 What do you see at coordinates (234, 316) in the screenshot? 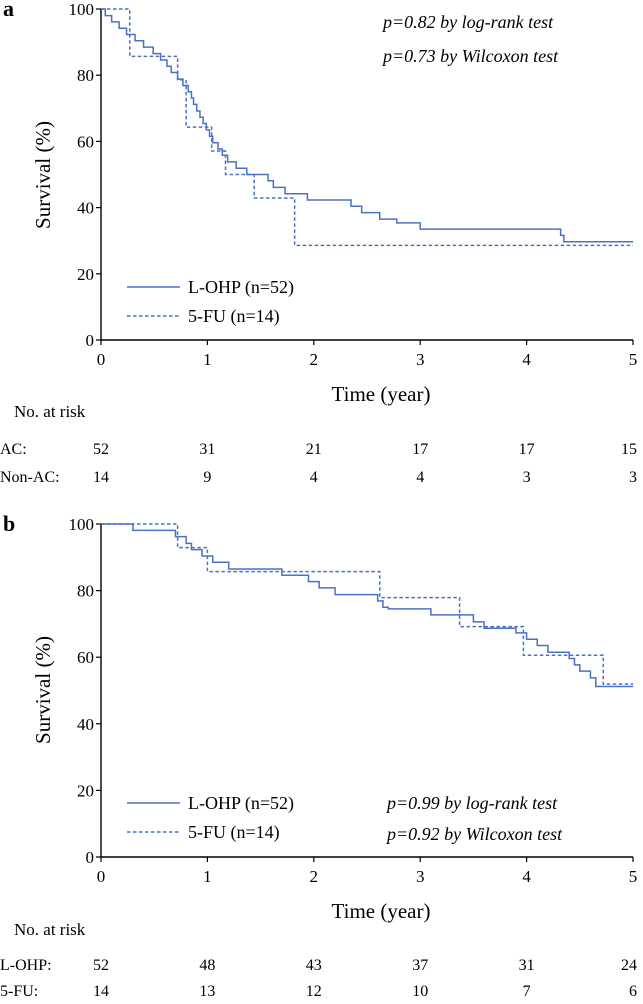
I see `panel-a-legend-5fu: 5-FU (n=14)` at bounding box center [234, 316].